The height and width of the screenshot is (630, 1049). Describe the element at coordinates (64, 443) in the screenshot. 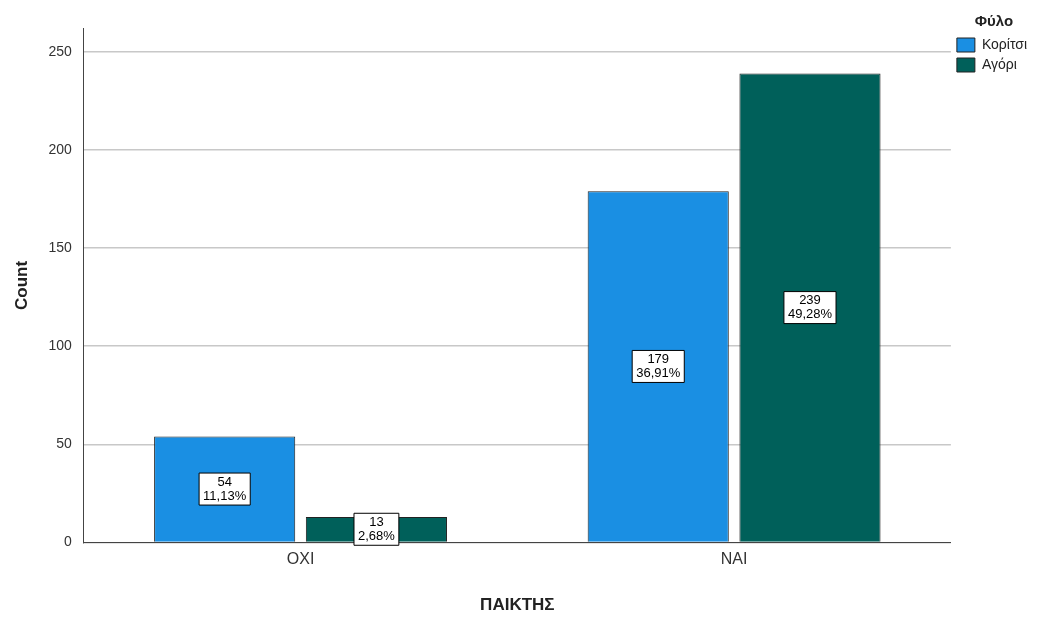

I see `y-tick-label: 50` at that location.